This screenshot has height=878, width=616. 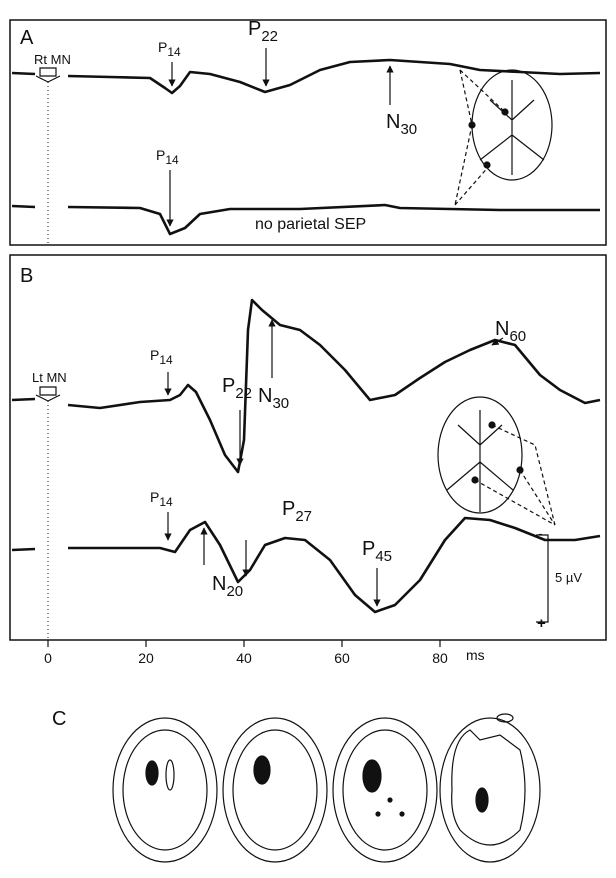 I want to click on peak-label: N20, so click(x=227, y=586).